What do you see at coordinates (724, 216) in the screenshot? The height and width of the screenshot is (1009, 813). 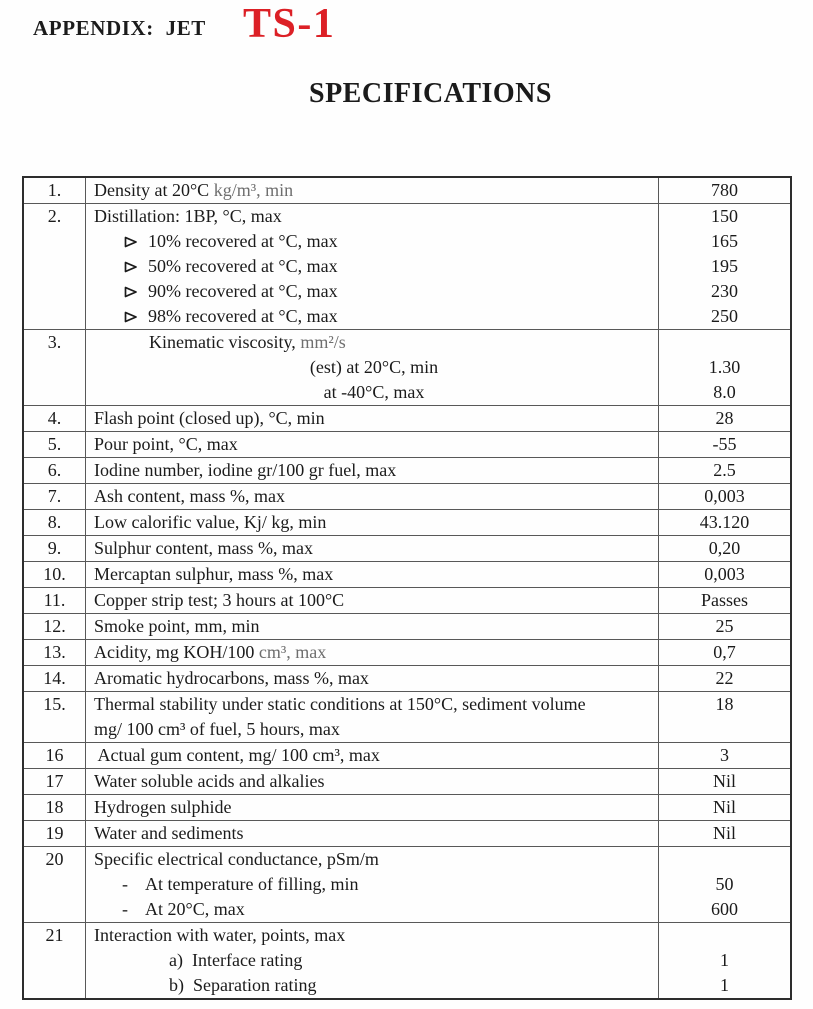 I see `spec-value: 150` at bounding box center [724, 216].